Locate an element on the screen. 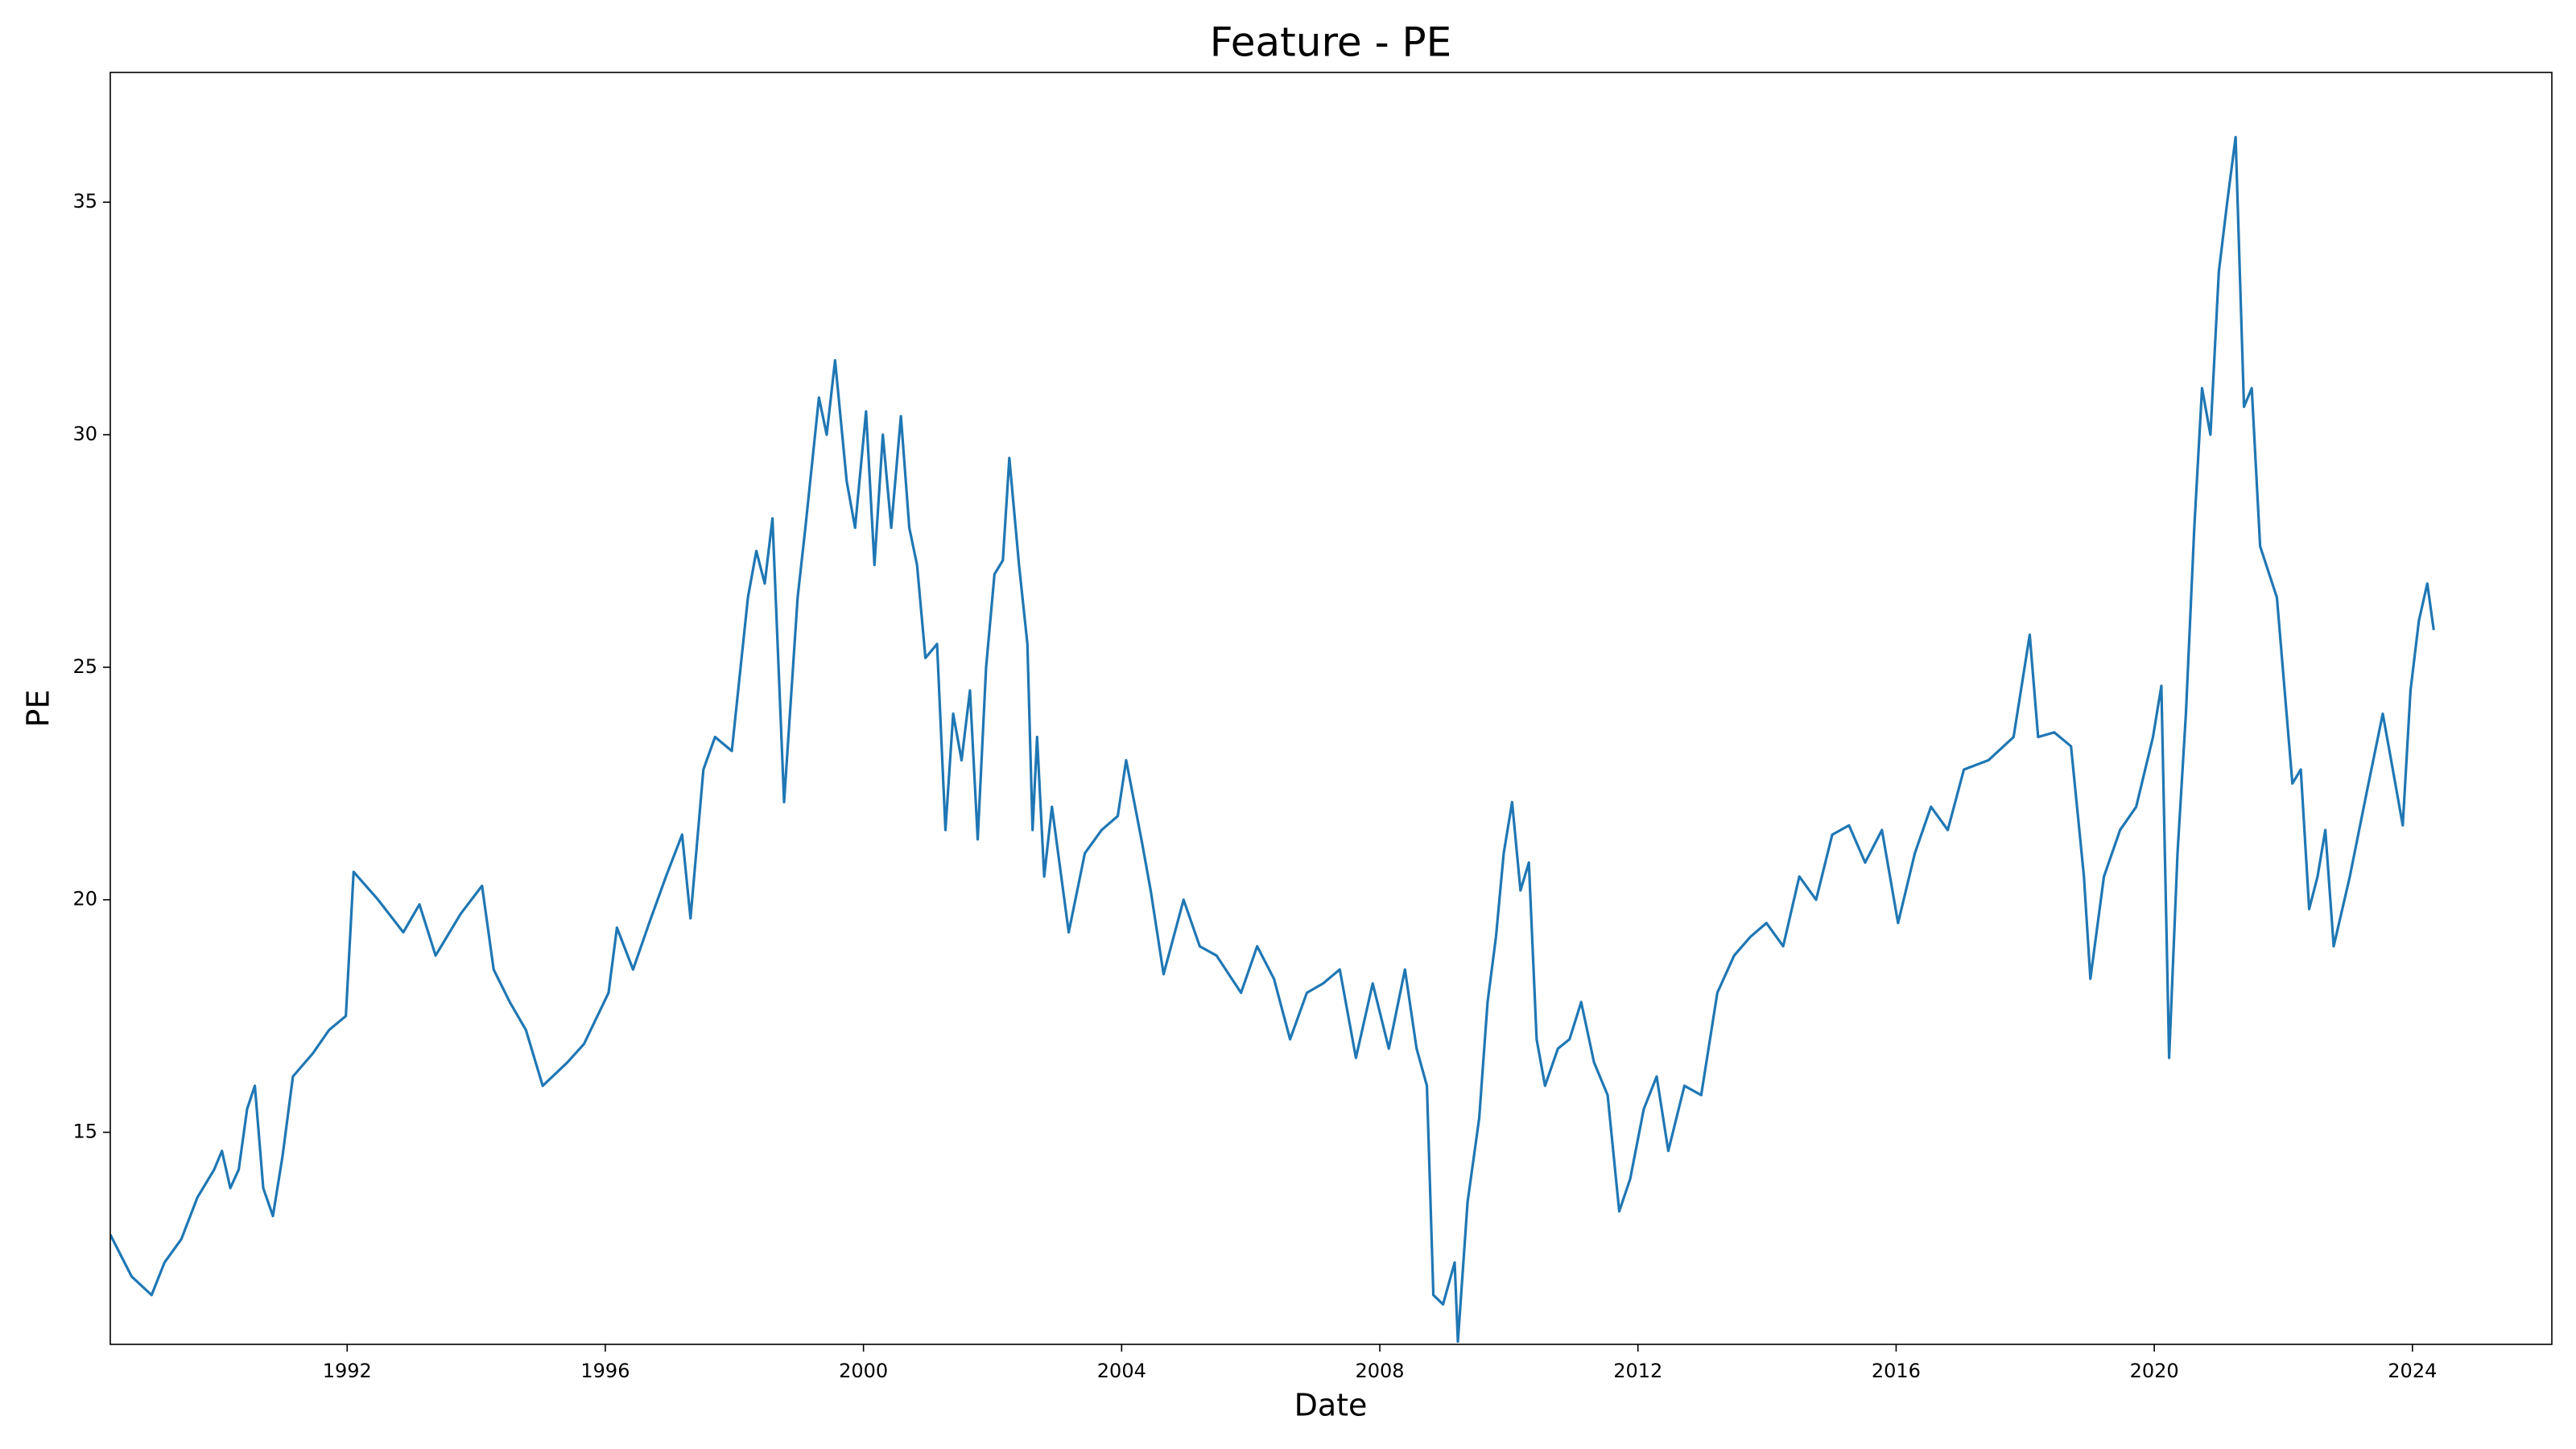  y-tick-label: 30 is located at coordinates (84, 434).